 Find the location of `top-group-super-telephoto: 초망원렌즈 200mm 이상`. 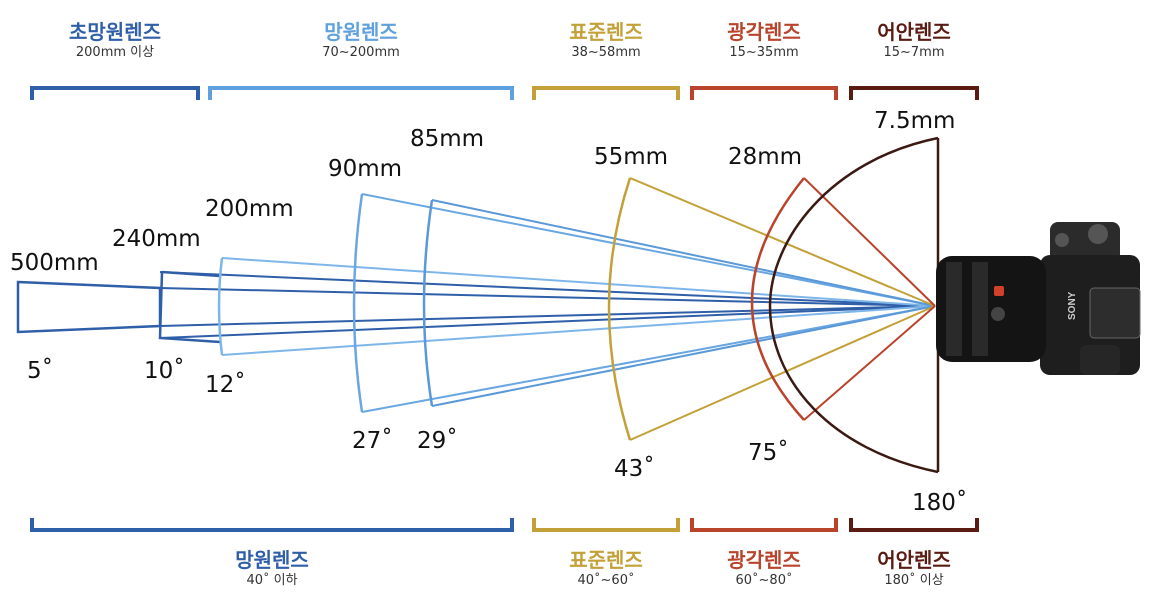

top-group-super-telephoto: 초망원렌즈 200mm 이상 is located at coordinates (115, 41).